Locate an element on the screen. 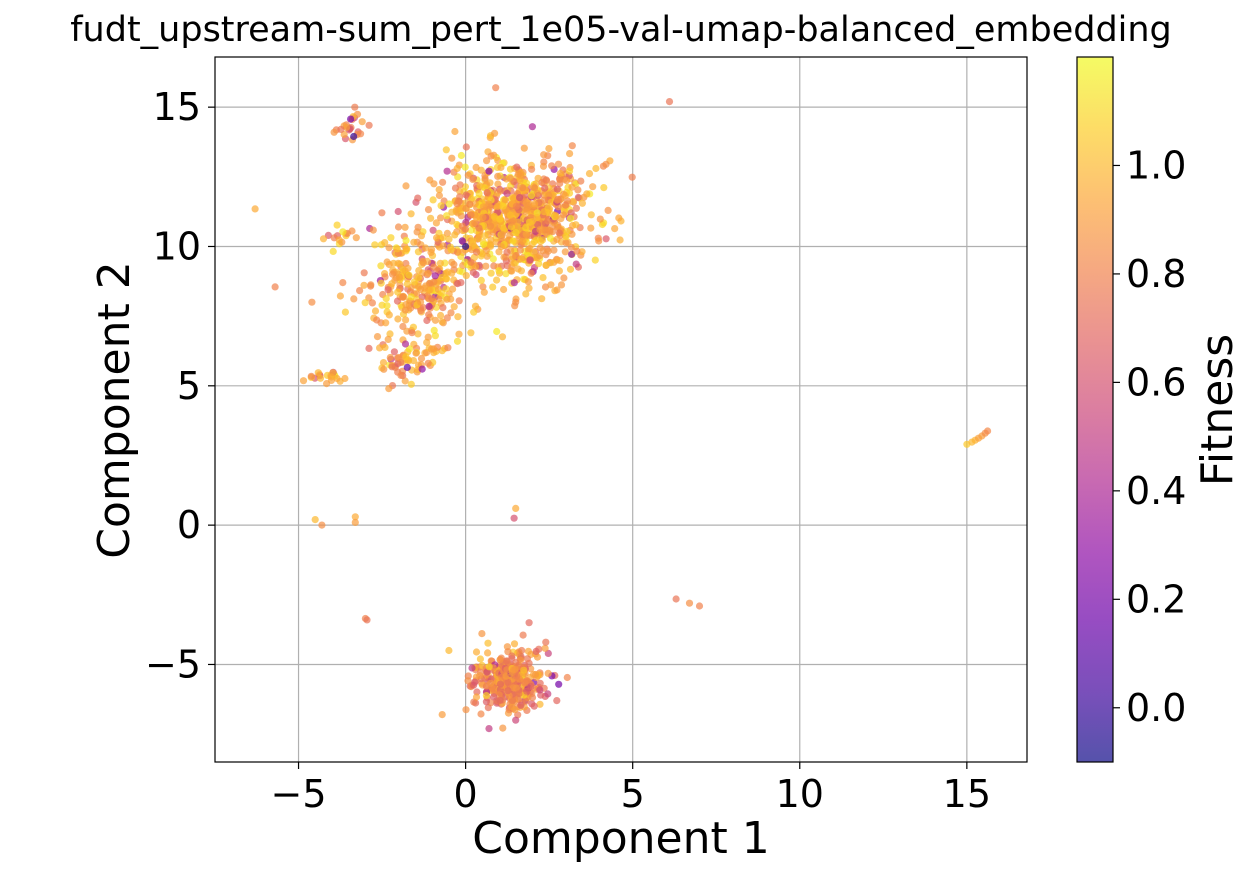 This screenshot has height=872, width=1246. colorbar-frame is located at coordinates (1095, 409).